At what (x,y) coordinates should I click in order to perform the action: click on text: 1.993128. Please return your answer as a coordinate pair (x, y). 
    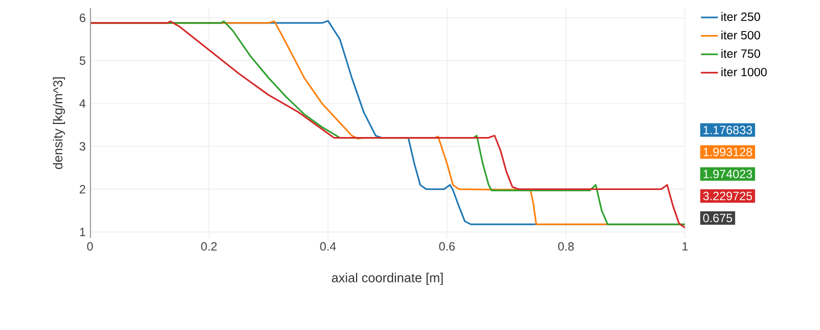
    Looking at the image, I should click on (728, 152).